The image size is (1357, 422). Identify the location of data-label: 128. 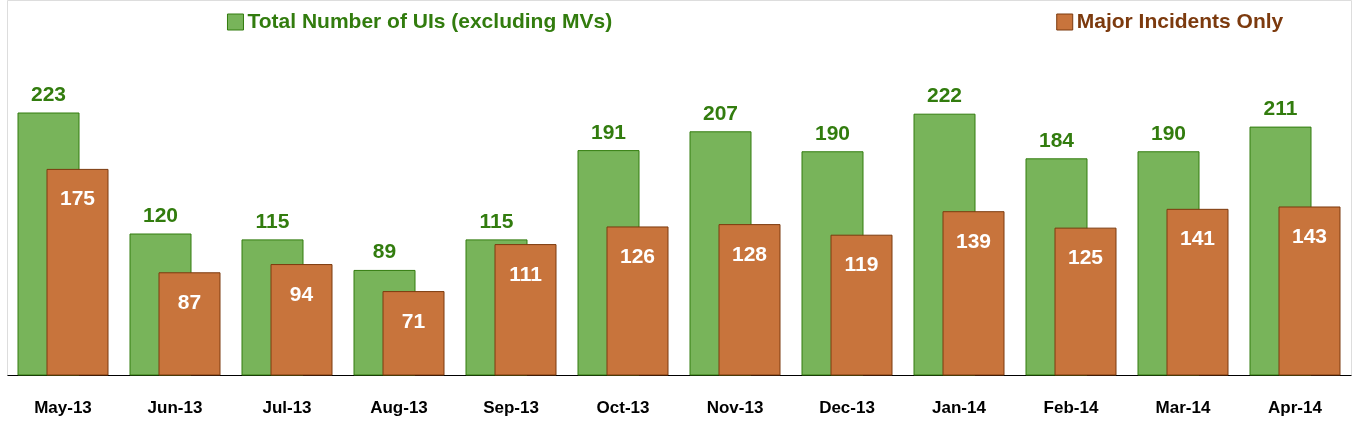
(749, 253).